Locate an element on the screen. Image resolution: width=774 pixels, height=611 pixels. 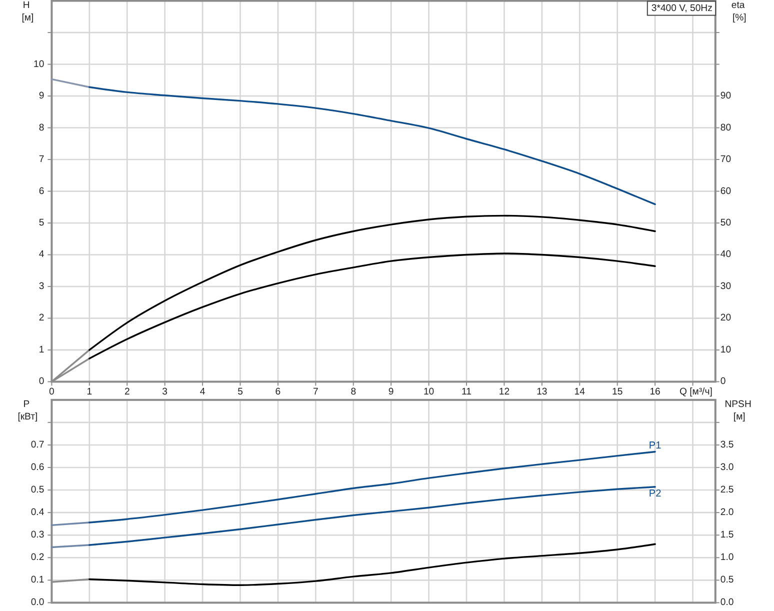
x-tick-label: 4 is located at coordinates (203, 392).